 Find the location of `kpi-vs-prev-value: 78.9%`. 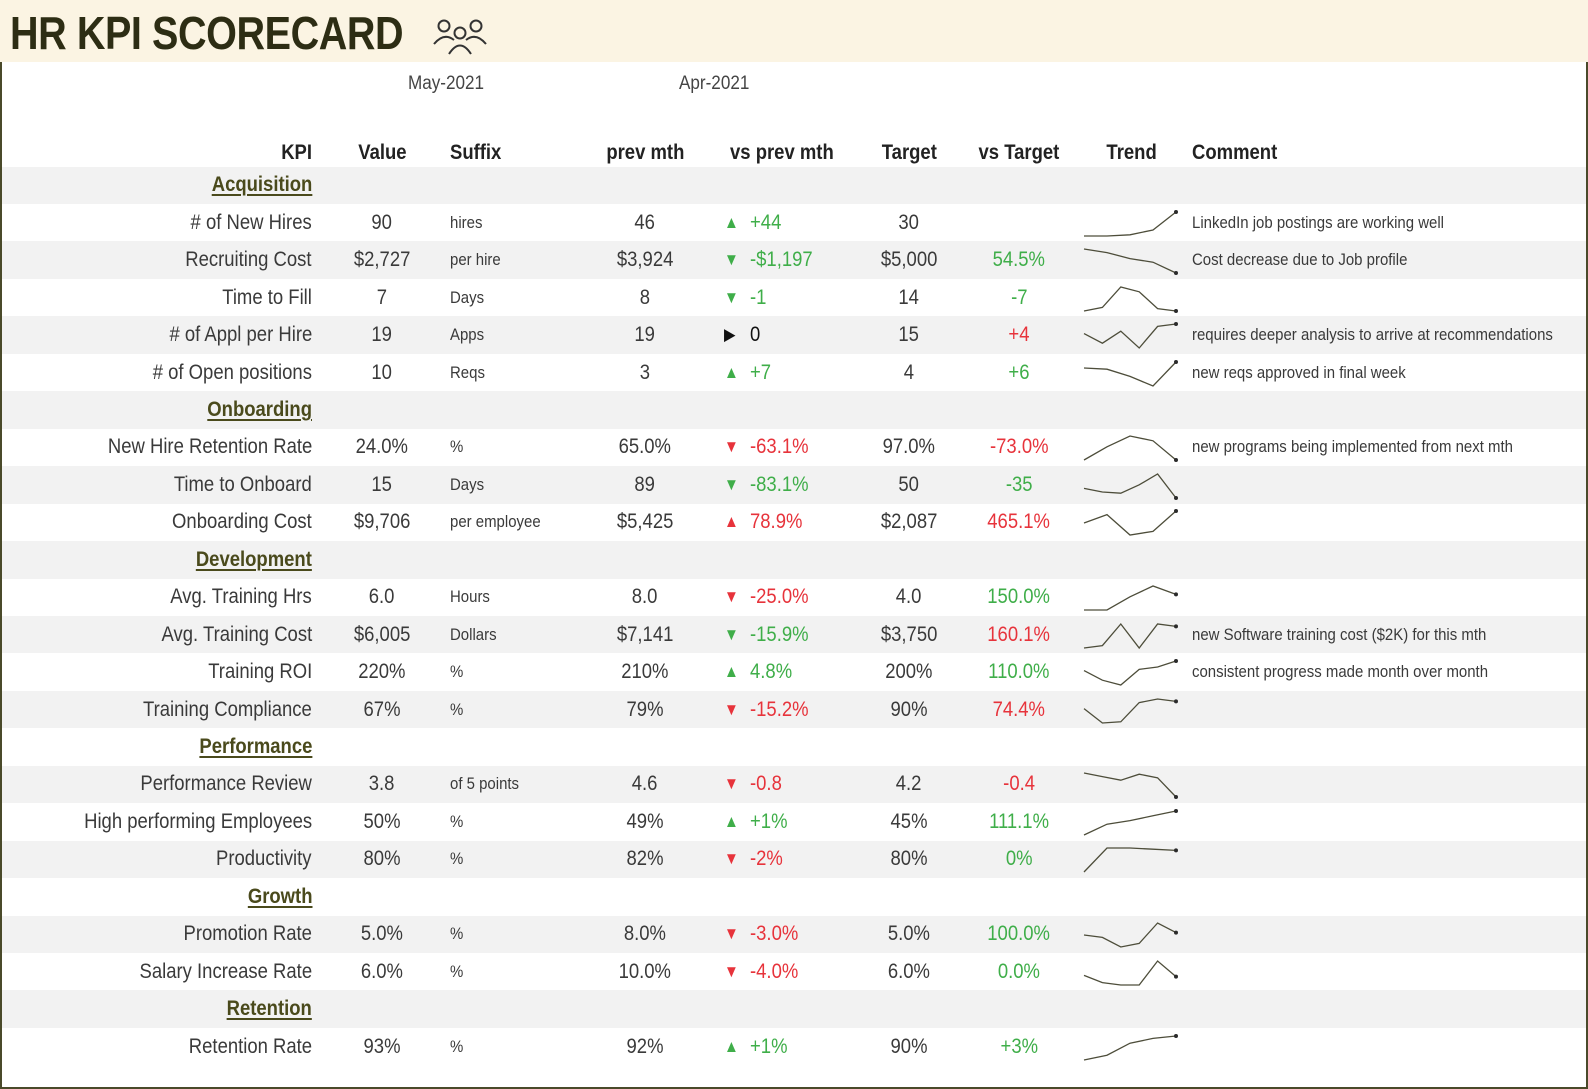

kpi-vs-prev-value: 78.9% is located at coordinates (776, 522).